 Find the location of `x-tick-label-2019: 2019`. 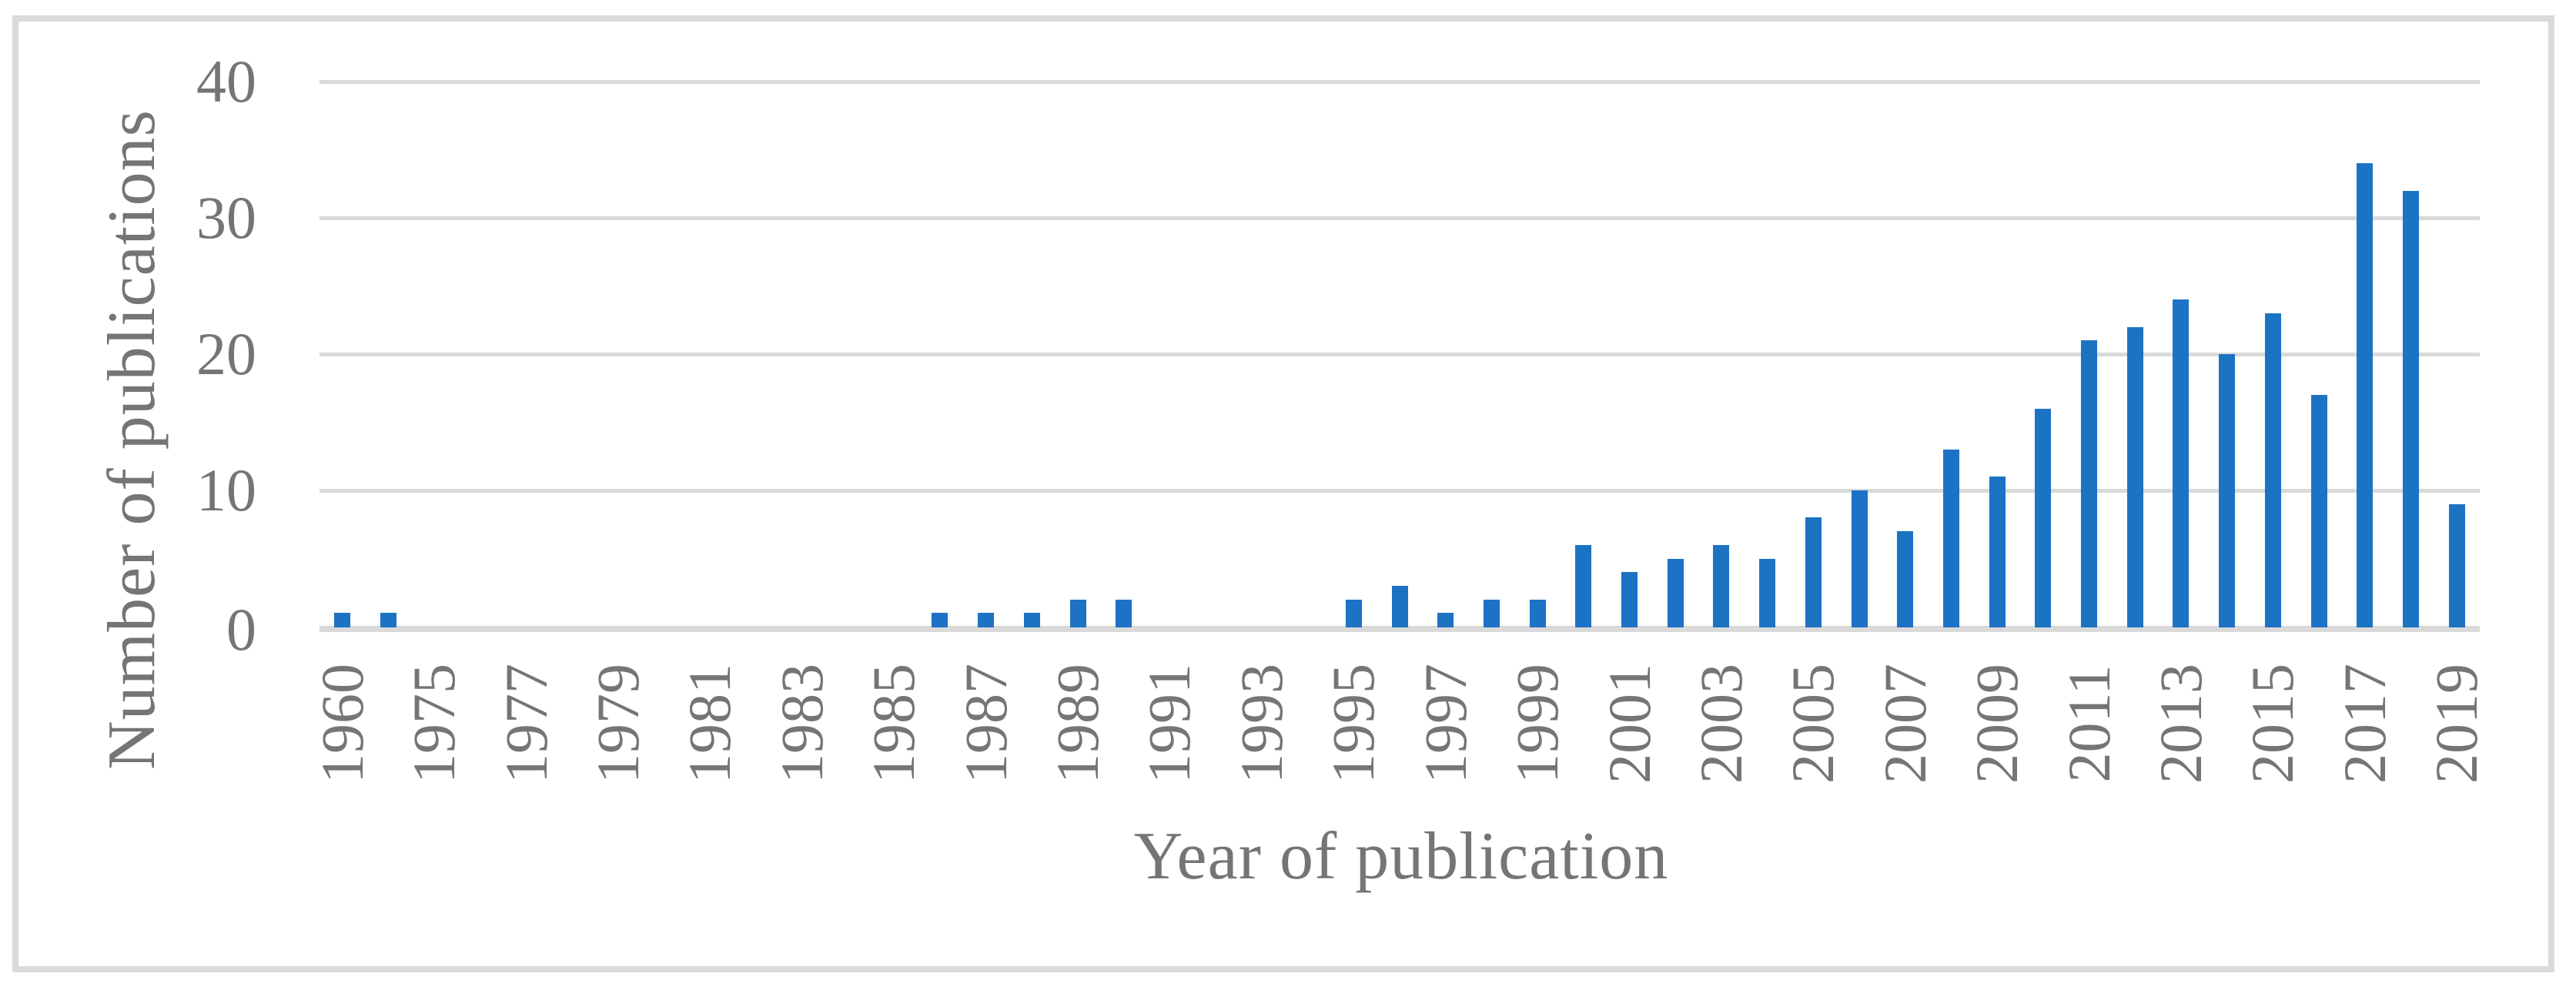

x-tick-label-2019: 2019 is located at coordinates (2456, 724).